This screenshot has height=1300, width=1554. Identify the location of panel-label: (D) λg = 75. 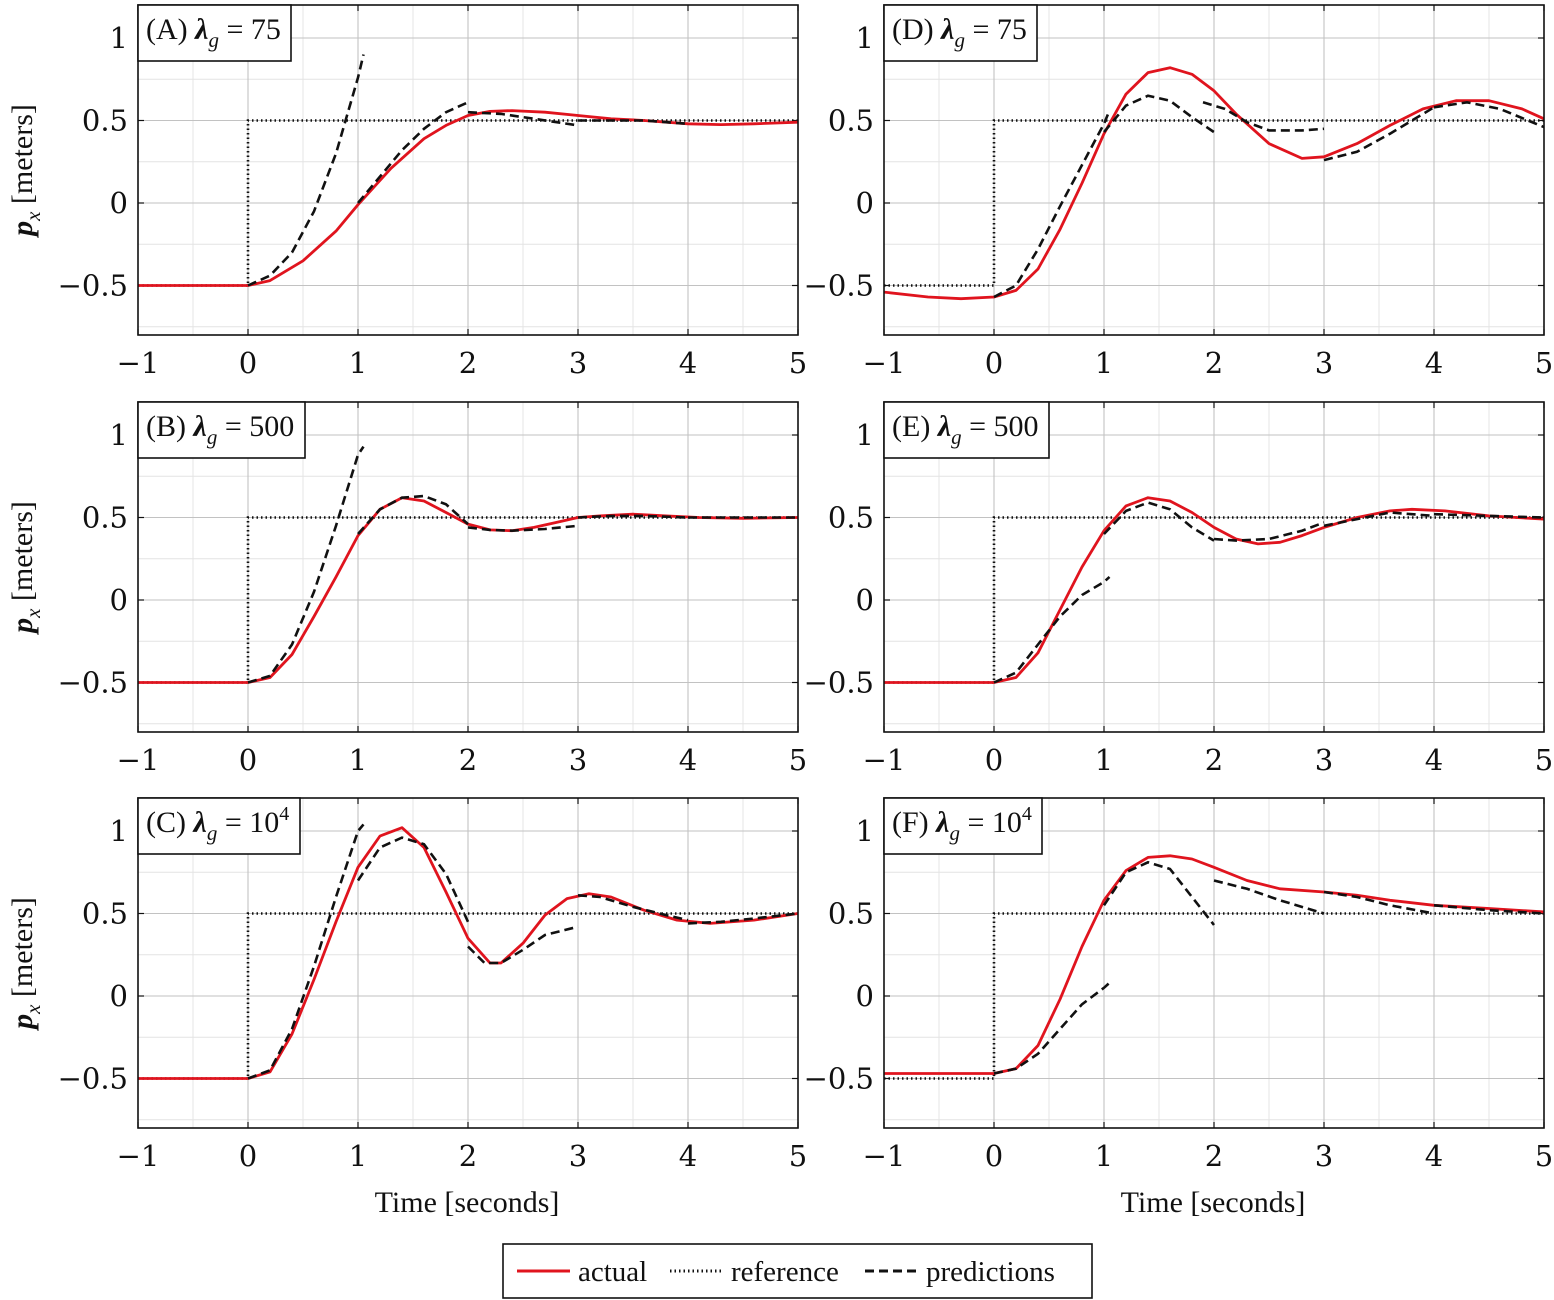
(960, 33).